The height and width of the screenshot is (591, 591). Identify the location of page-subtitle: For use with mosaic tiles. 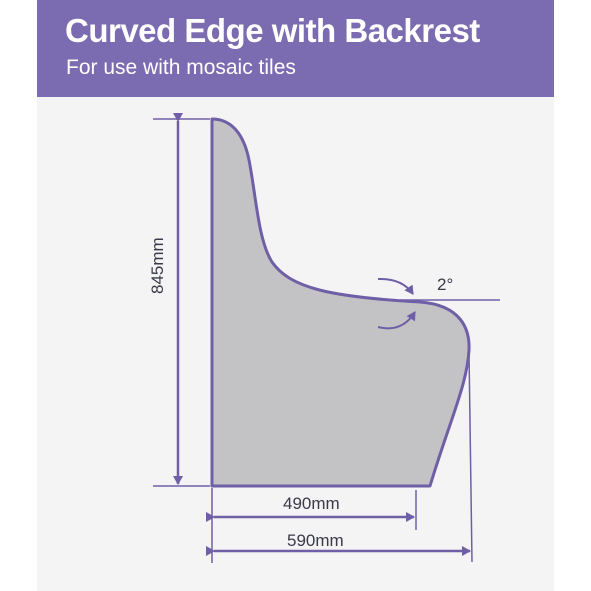
(181, 67).